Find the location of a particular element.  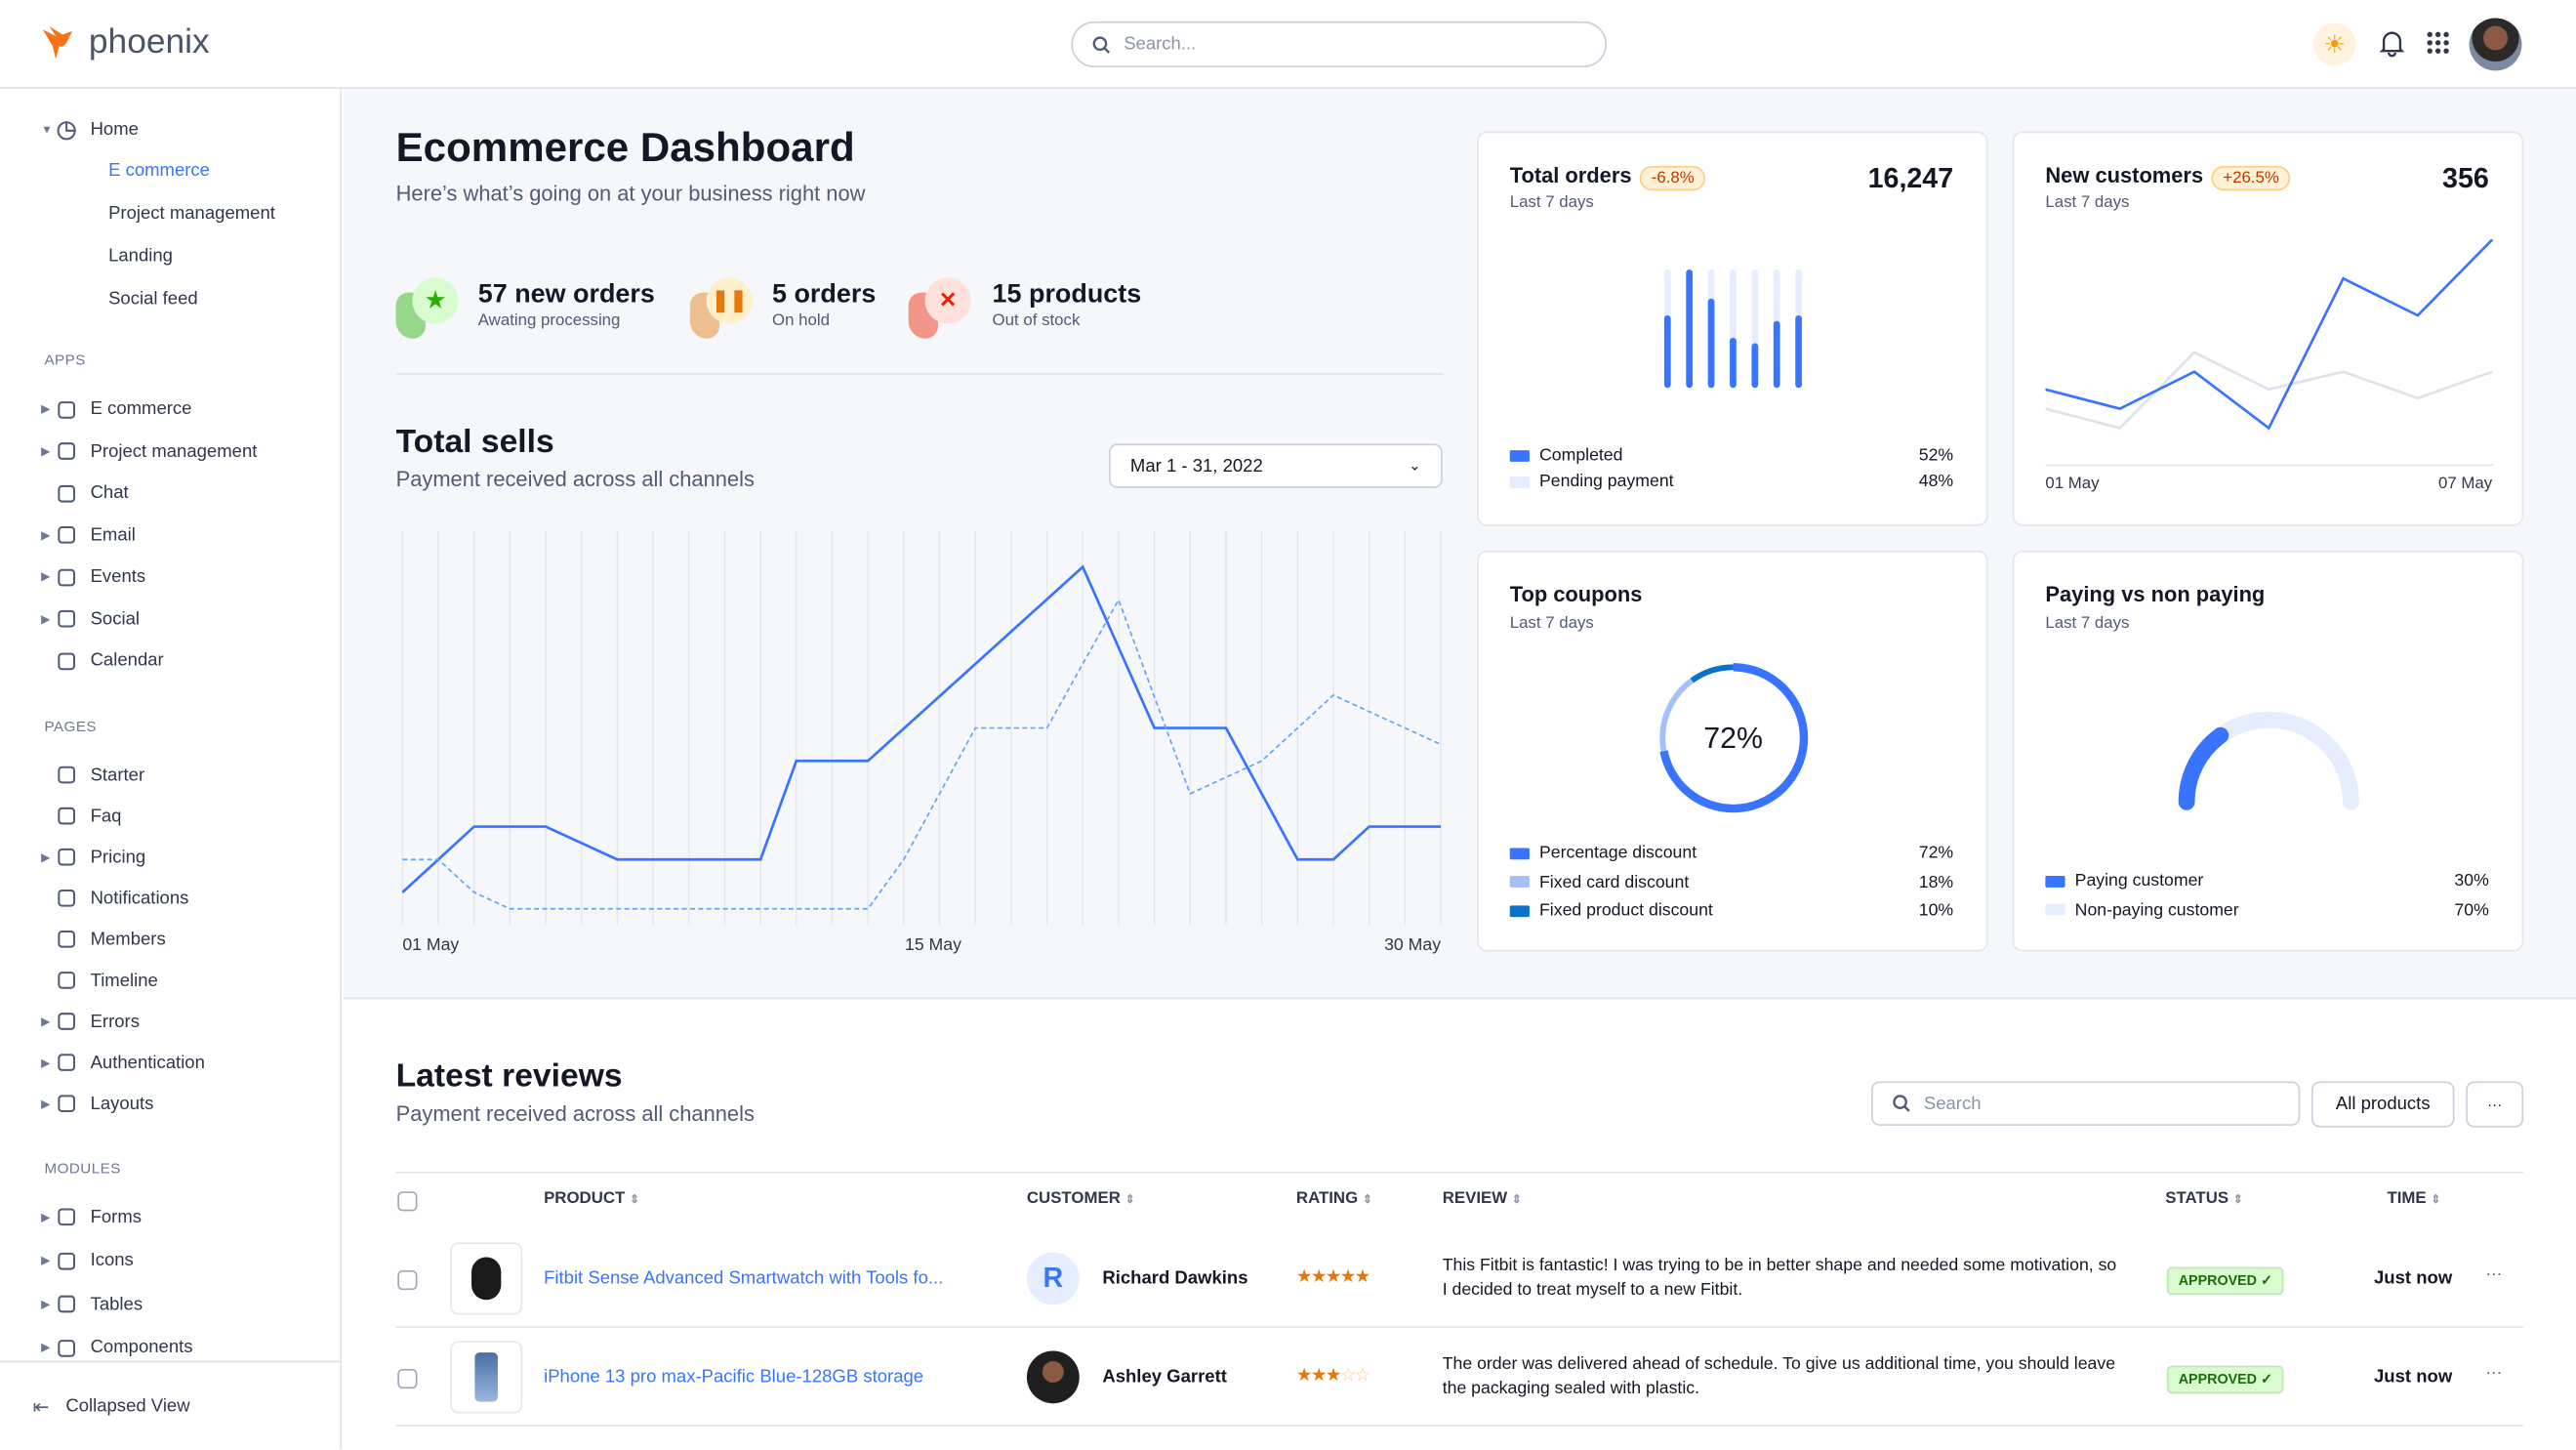

change-badge: +26.5% is located at coordinates (2251, 178).